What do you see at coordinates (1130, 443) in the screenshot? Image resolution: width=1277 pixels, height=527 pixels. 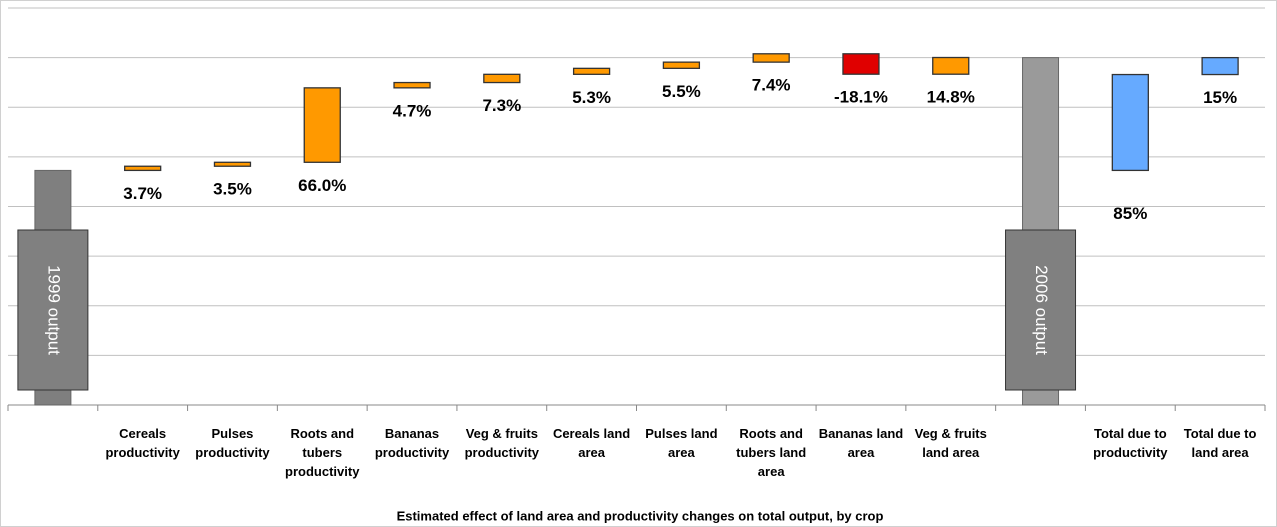 I see `x-tick-label: Total due to productivity` at bounding box center [1130, 443].